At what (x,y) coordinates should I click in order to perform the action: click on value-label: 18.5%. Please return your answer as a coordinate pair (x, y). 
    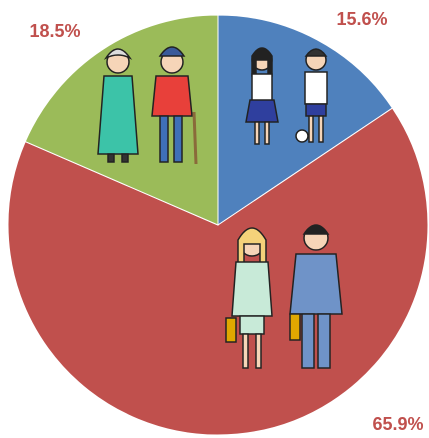
    Looking at the image, I should click on (54, 31).